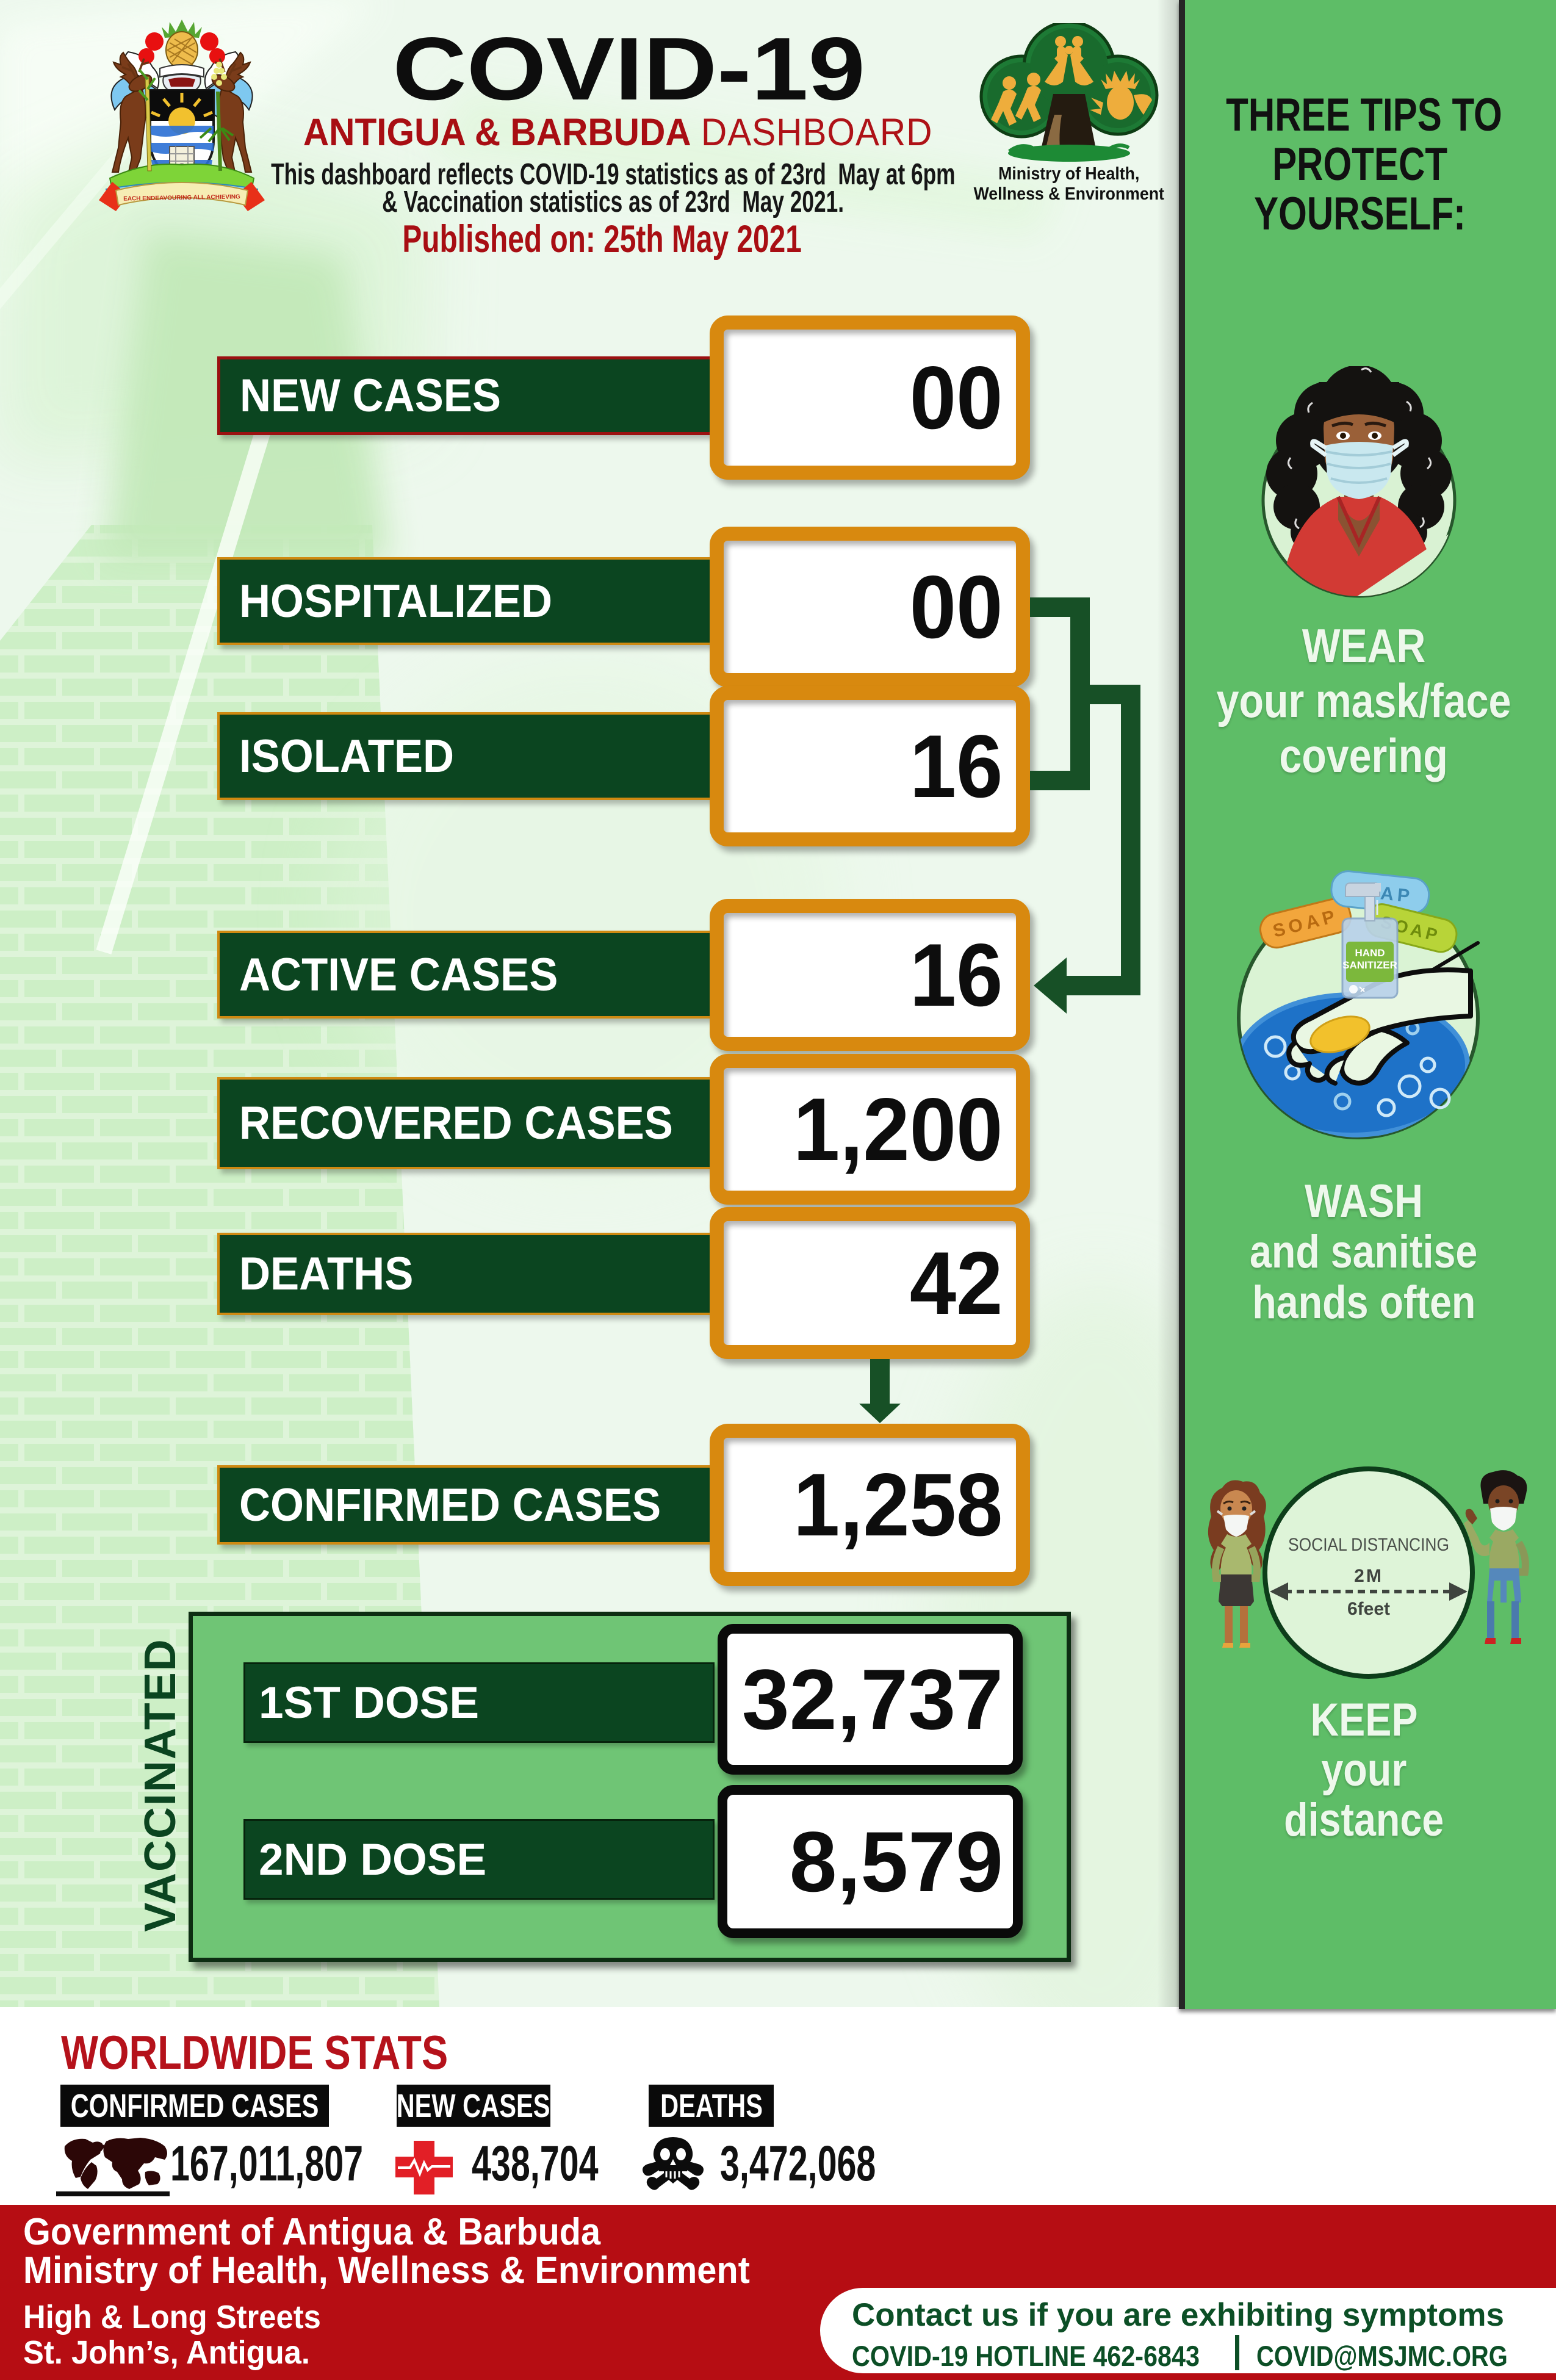 The width and height of the screenshot is (1556, 2380). I want to click on svg-text:EACH ENDEAVOURING ALL ACHIEVIN: EACH ENDEAVOURING ALL ACHIEVING, so click(181, 198).